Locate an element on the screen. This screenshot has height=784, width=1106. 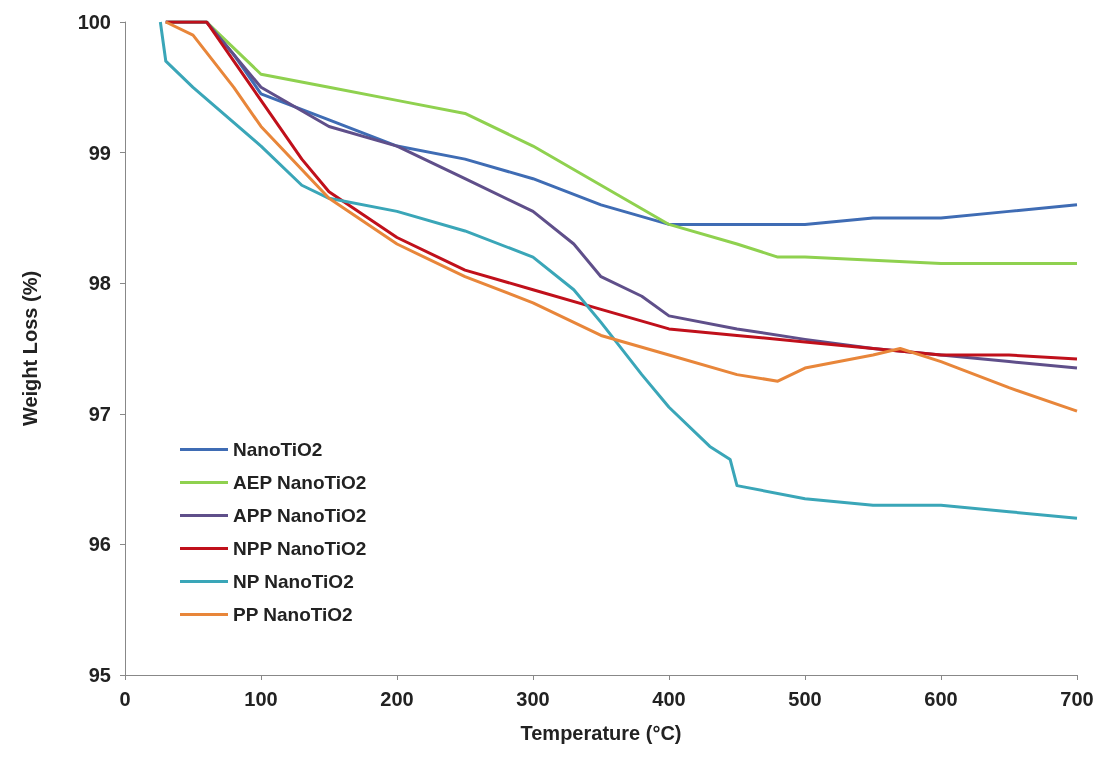
legend-label: APP NanoTiO2 is located at coordinates (300, 515).